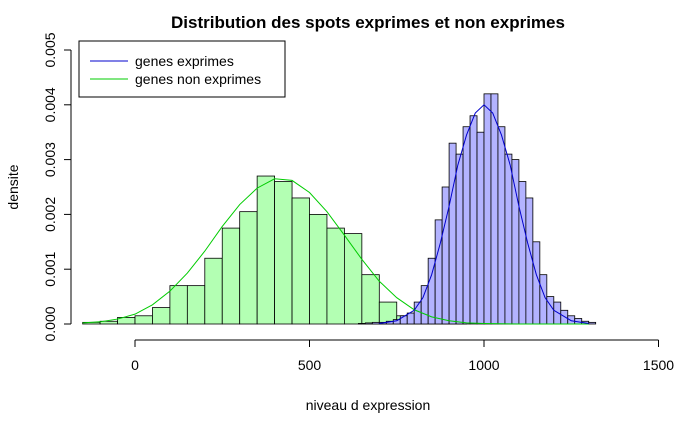  Describe the element at coordinates (184, 61) in the screenshot. I see `legend-label-exprimes: genes exprimes` at that location.